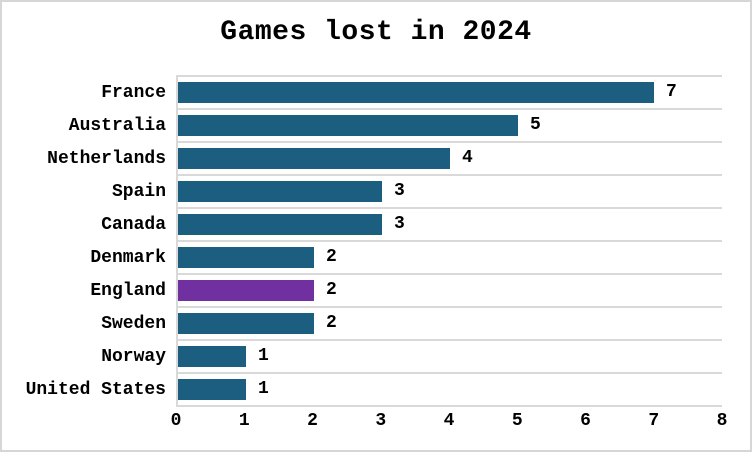 The image size is (752, 452). I want to click on x-axis: 0 1 2 3 4 5 6 7 8, so click(376, 424).